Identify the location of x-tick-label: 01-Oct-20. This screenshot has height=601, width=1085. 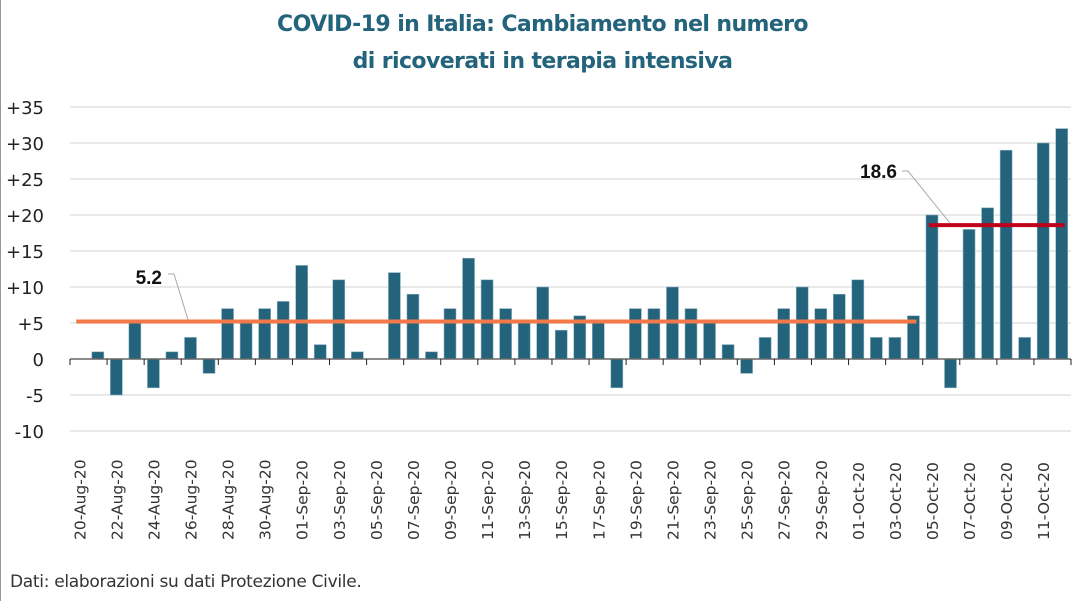
(859, 501).